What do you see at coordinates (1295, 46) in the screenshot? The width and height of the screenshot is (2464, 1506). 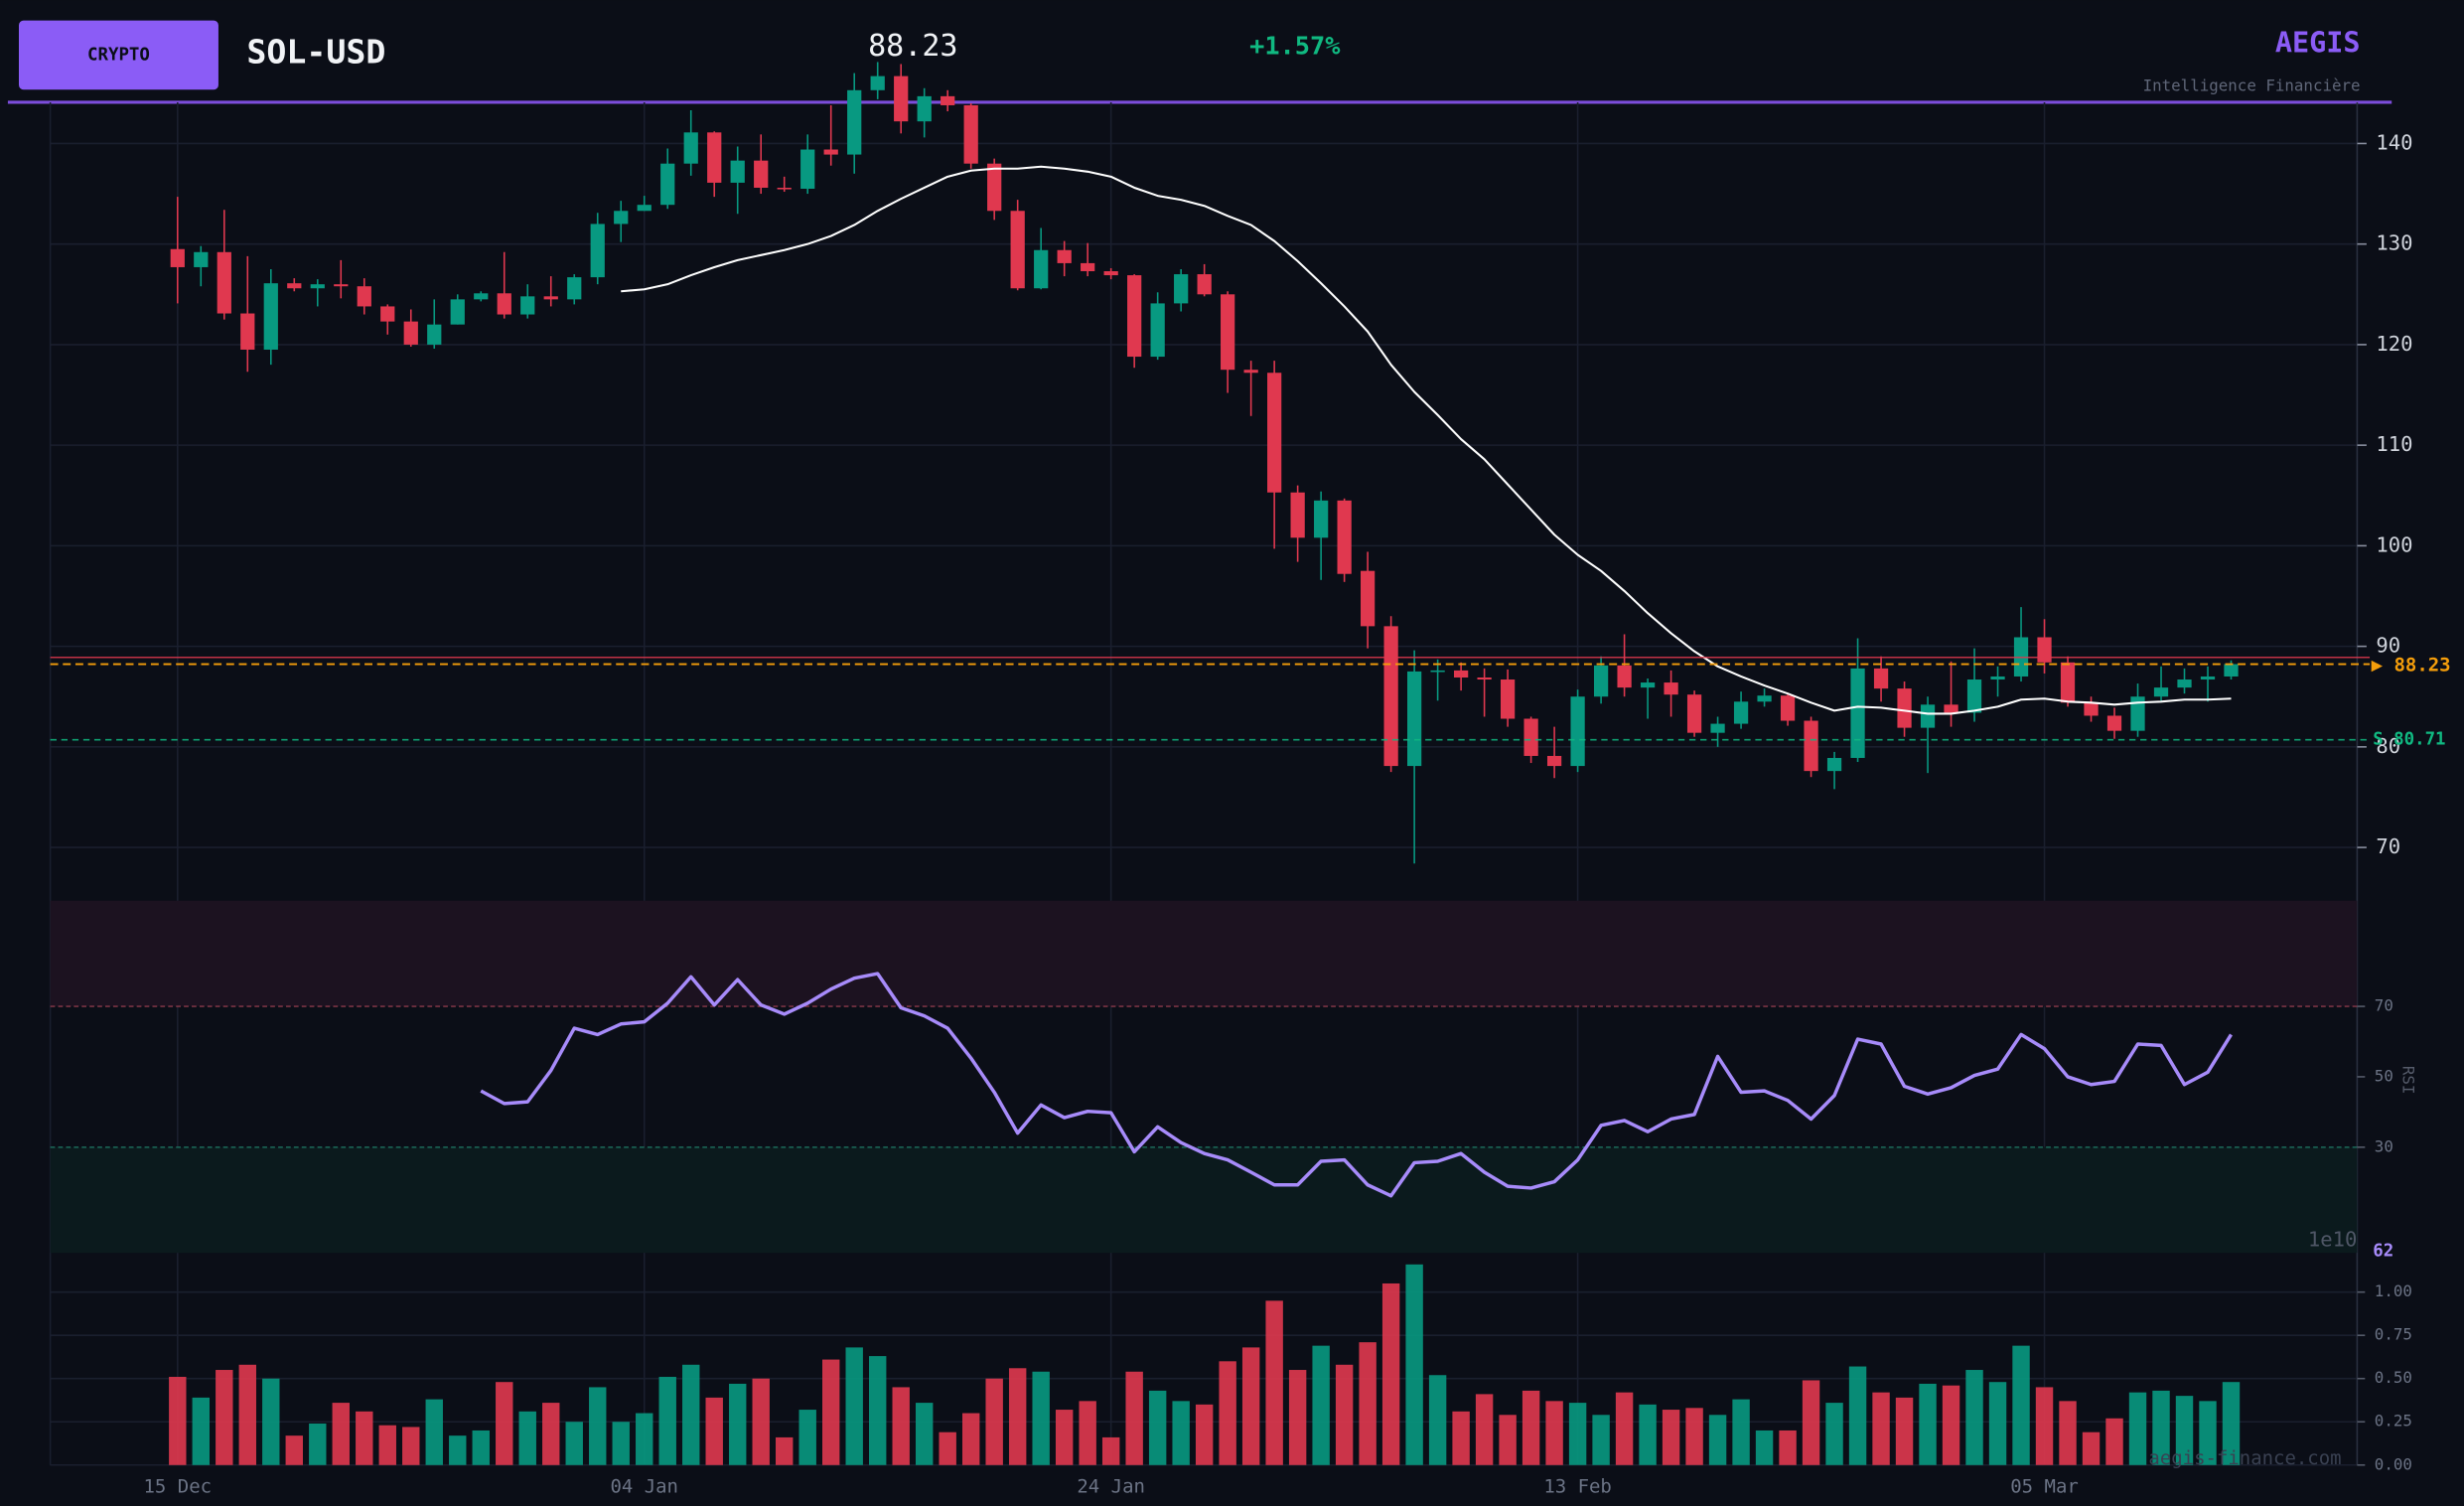 I see `change: +1.57%` at bounding box center [1295, 46].